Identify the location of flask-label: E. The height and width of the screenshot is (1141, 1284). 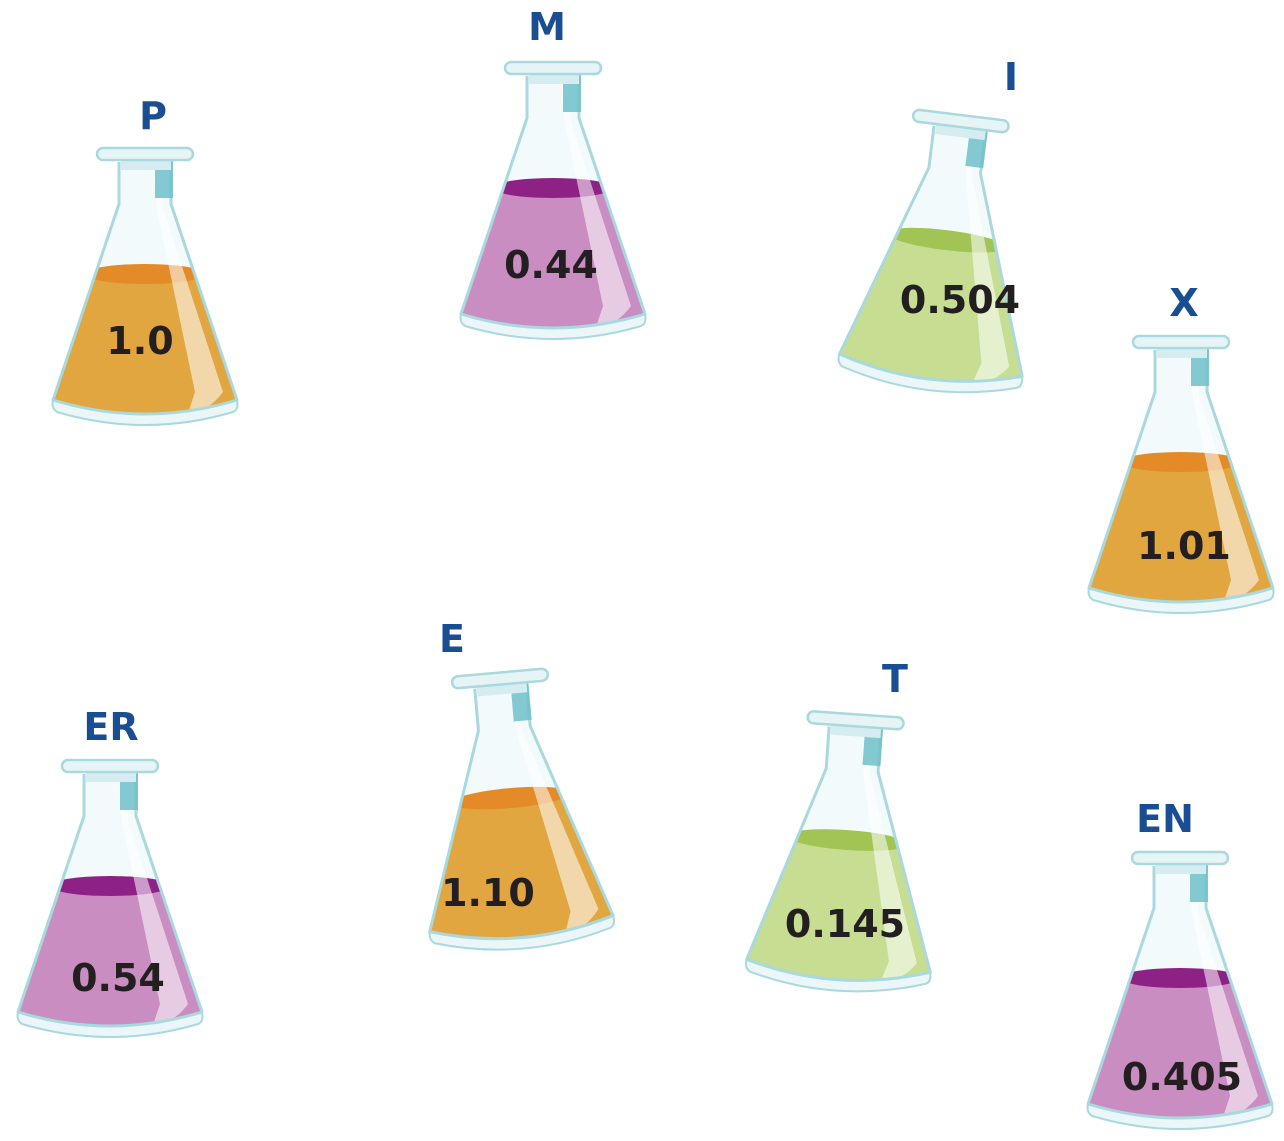
(452, 639).